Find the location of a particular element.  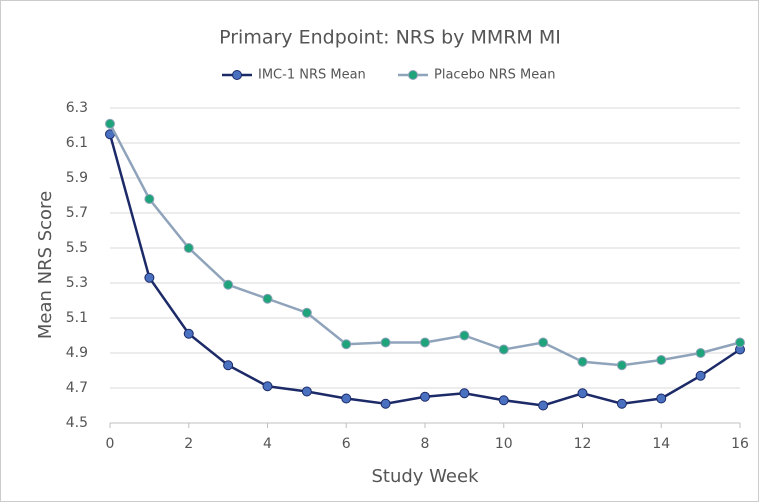

x-tick-label: 0 is located at coordinates (110, 444).